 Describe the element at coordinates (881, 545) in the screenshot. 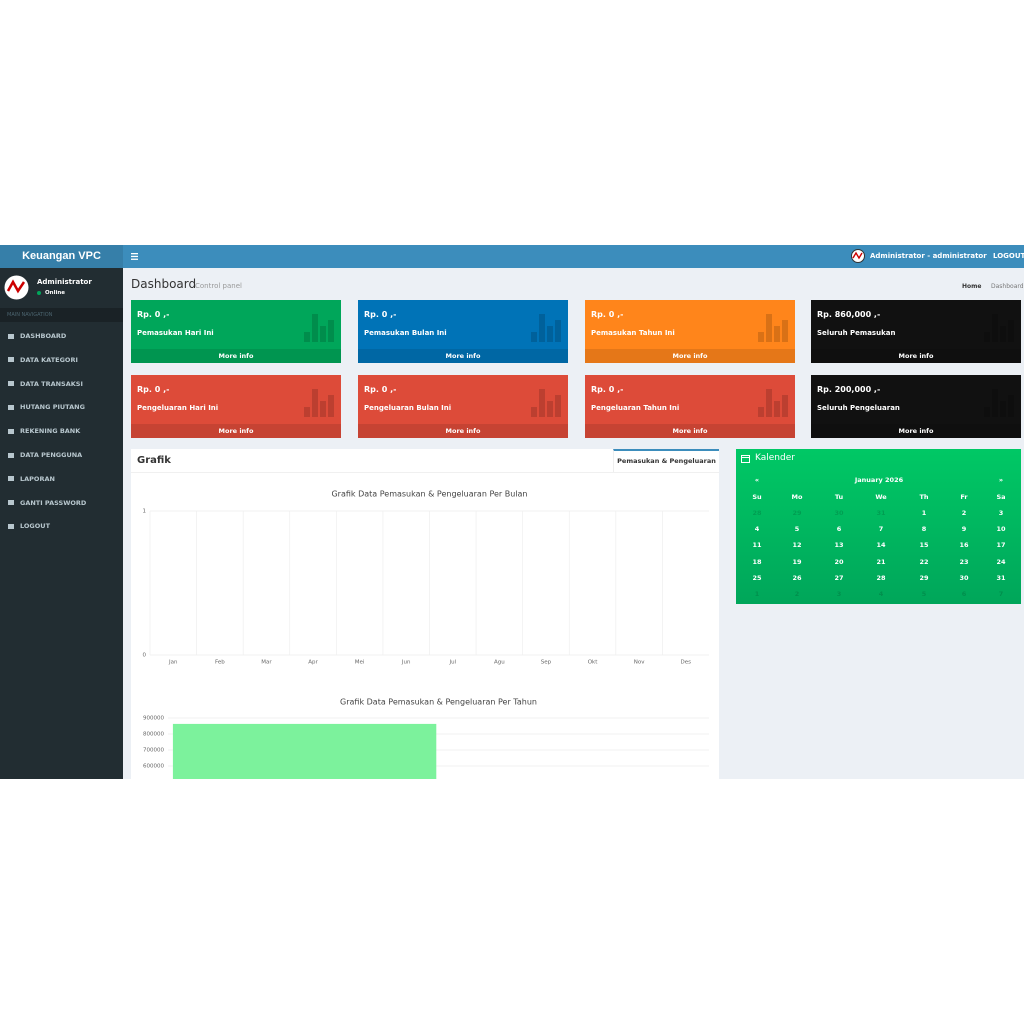

I see `cal-day: 14` at that location.